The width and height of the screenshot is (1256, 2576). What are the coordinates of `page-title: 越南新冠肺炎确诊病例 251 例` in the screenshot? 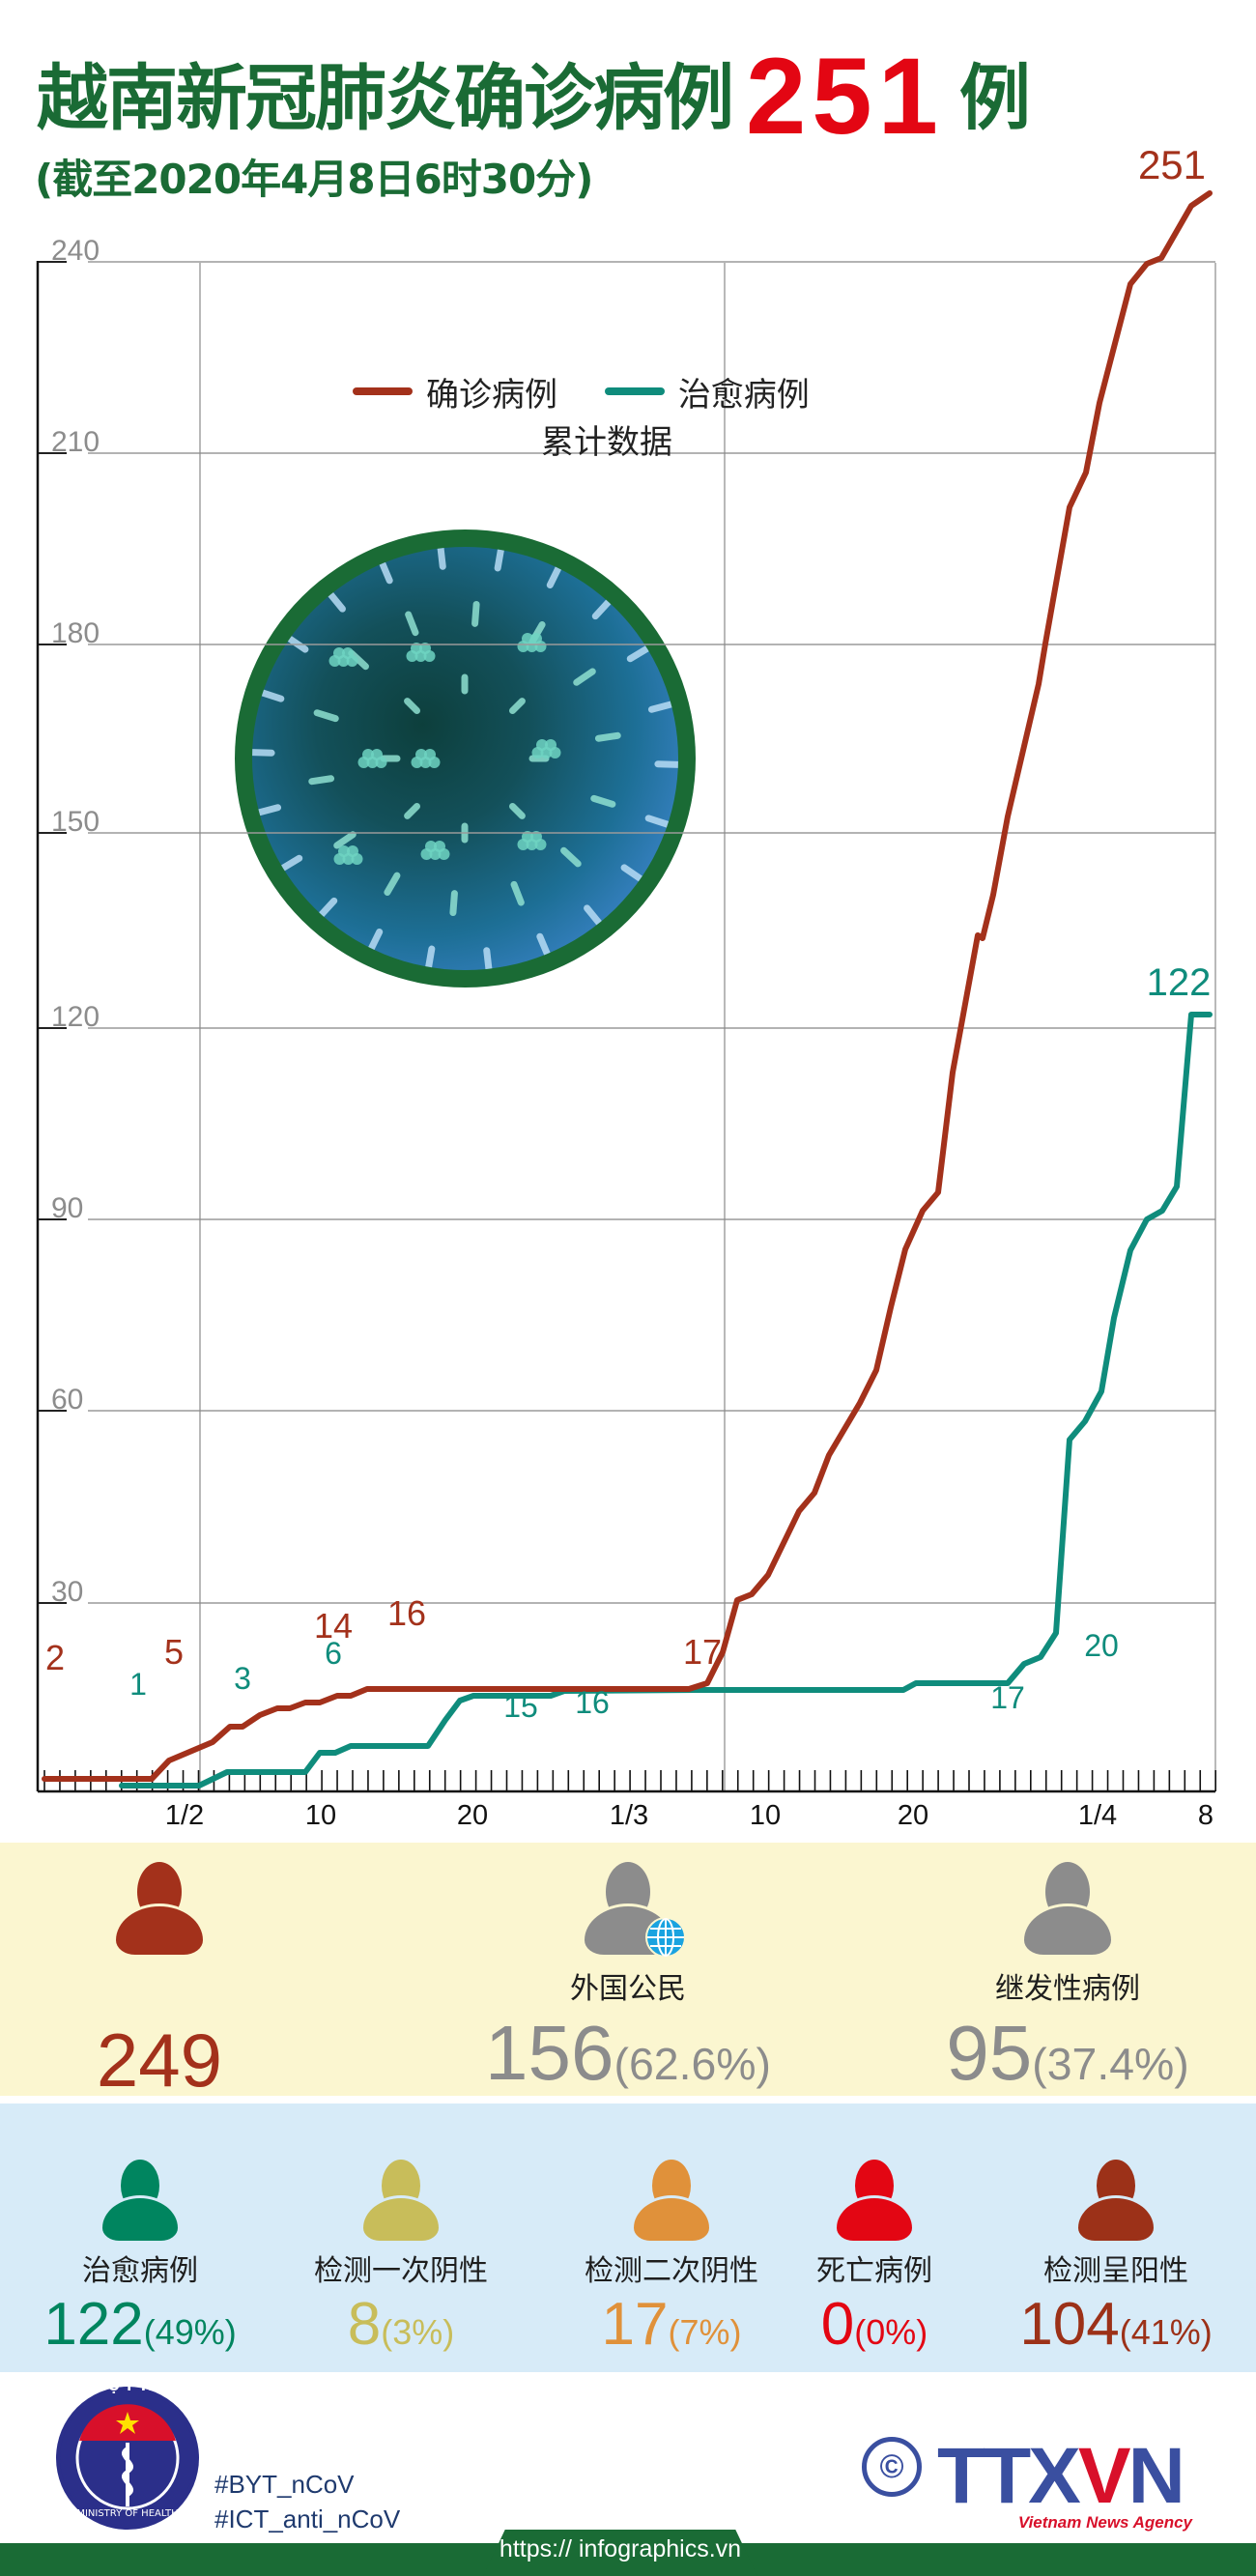 It's located at (534, 97).